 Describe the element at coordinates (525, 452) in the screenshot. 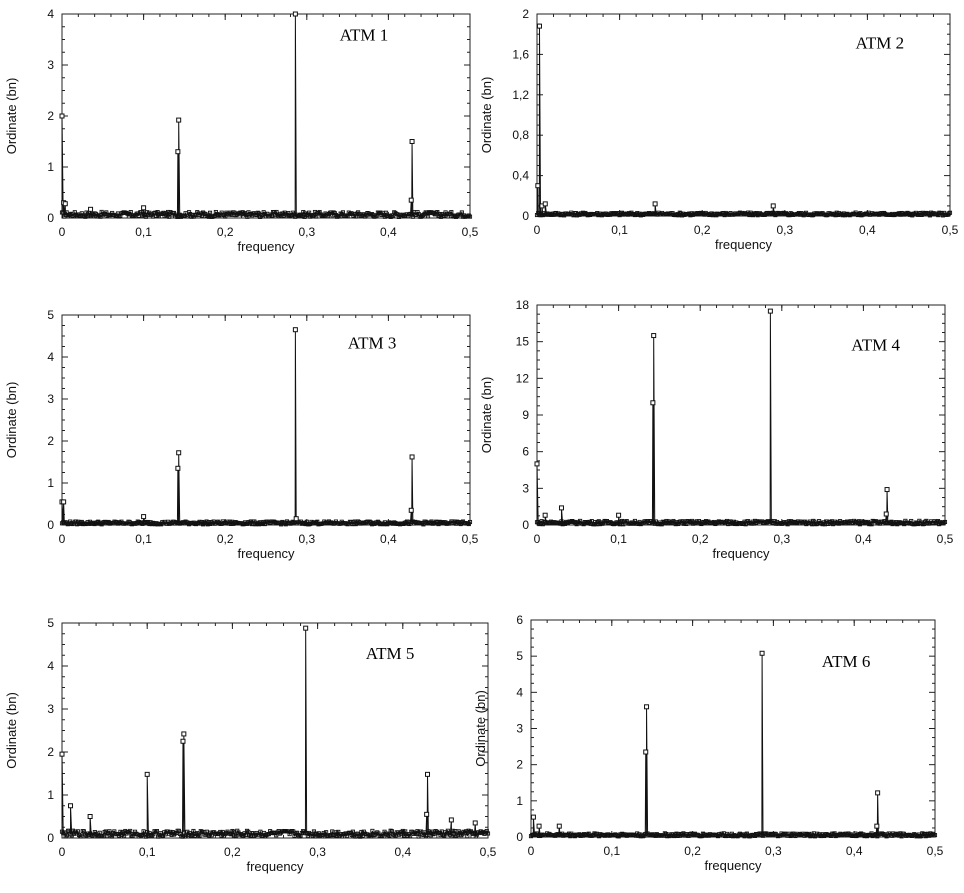

I see `y-tick-label: 6` at that location.